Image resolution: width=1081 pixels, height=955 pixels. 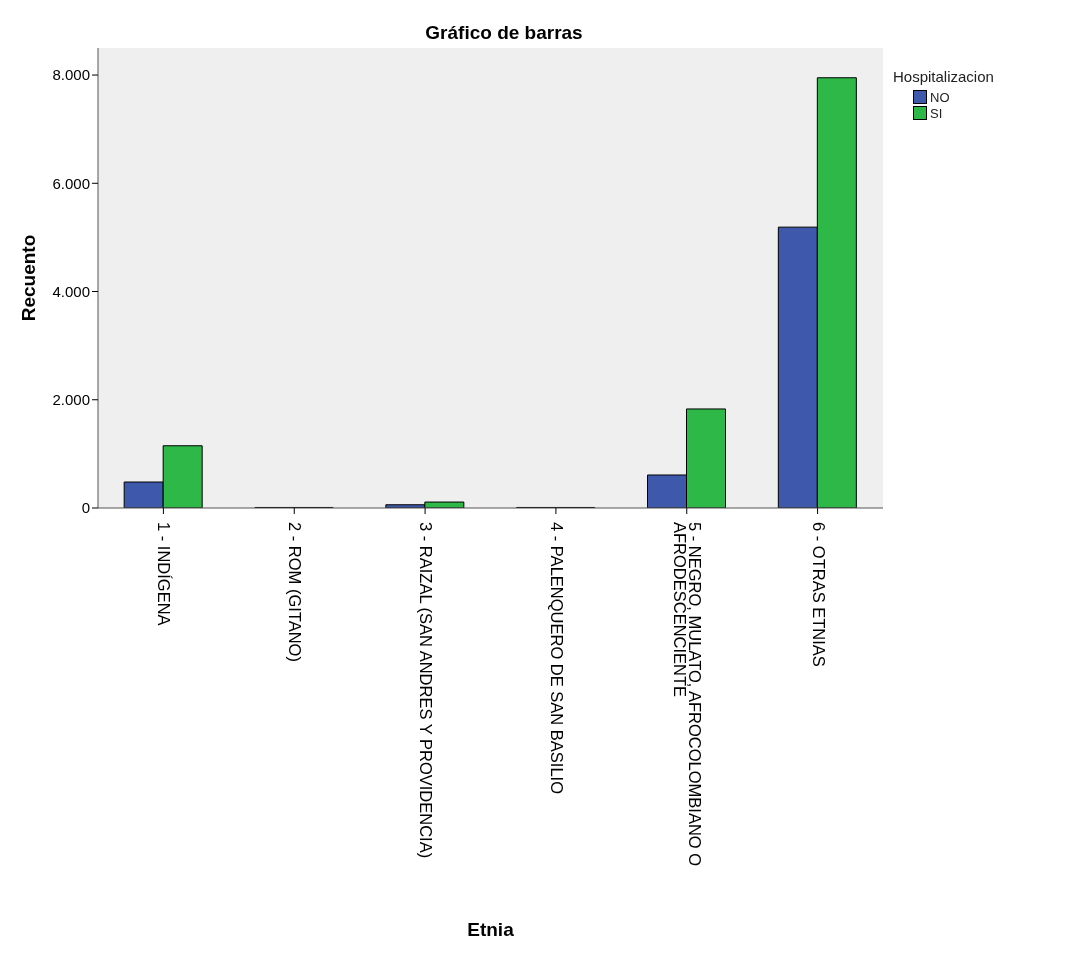 I want to click on y-tick-label: 2.000, so click(x=71, y=400).